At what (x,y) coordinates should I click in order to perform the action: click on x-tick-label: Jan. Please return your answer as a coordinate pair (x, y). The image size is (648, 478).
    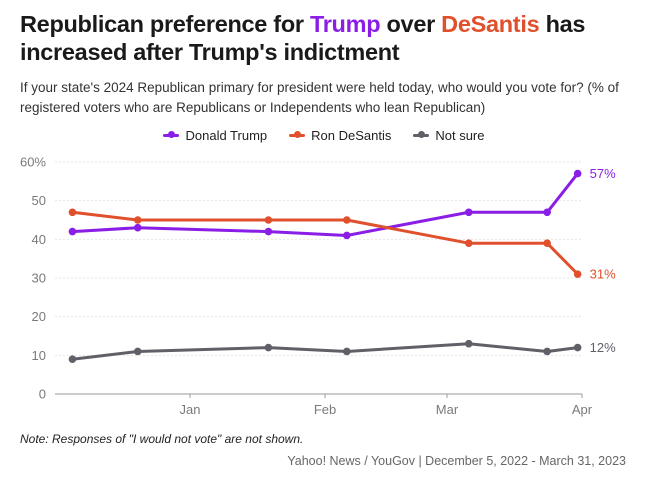
    Looking at the image, I should click on (190, 409).